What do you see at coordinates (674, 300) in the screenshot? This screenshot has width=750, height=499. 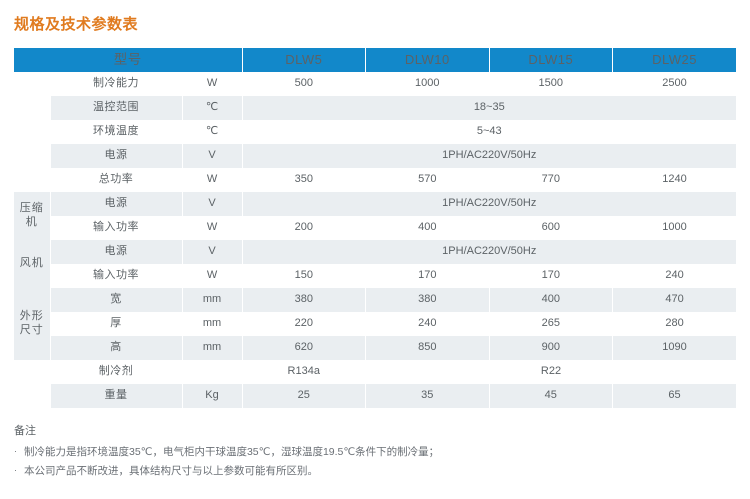 I see `row-value-3: 470` at bounding box center [674, 300].